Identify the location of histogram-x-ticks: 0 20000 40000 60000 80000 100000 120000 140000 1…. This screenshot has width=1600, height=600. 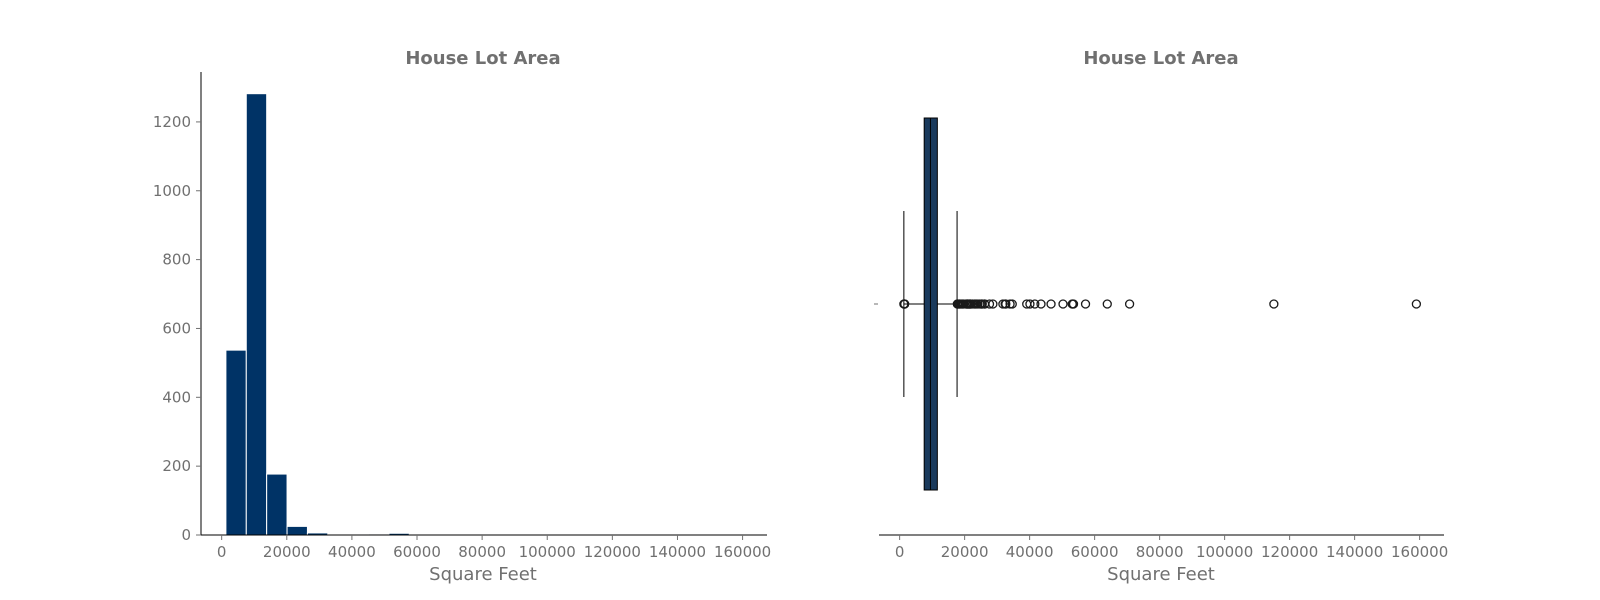
(494, 548).